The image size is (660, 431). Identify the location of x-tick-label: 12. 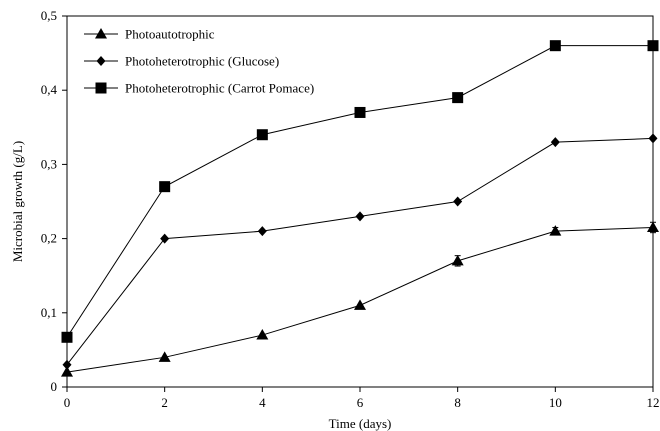
(653, 402).